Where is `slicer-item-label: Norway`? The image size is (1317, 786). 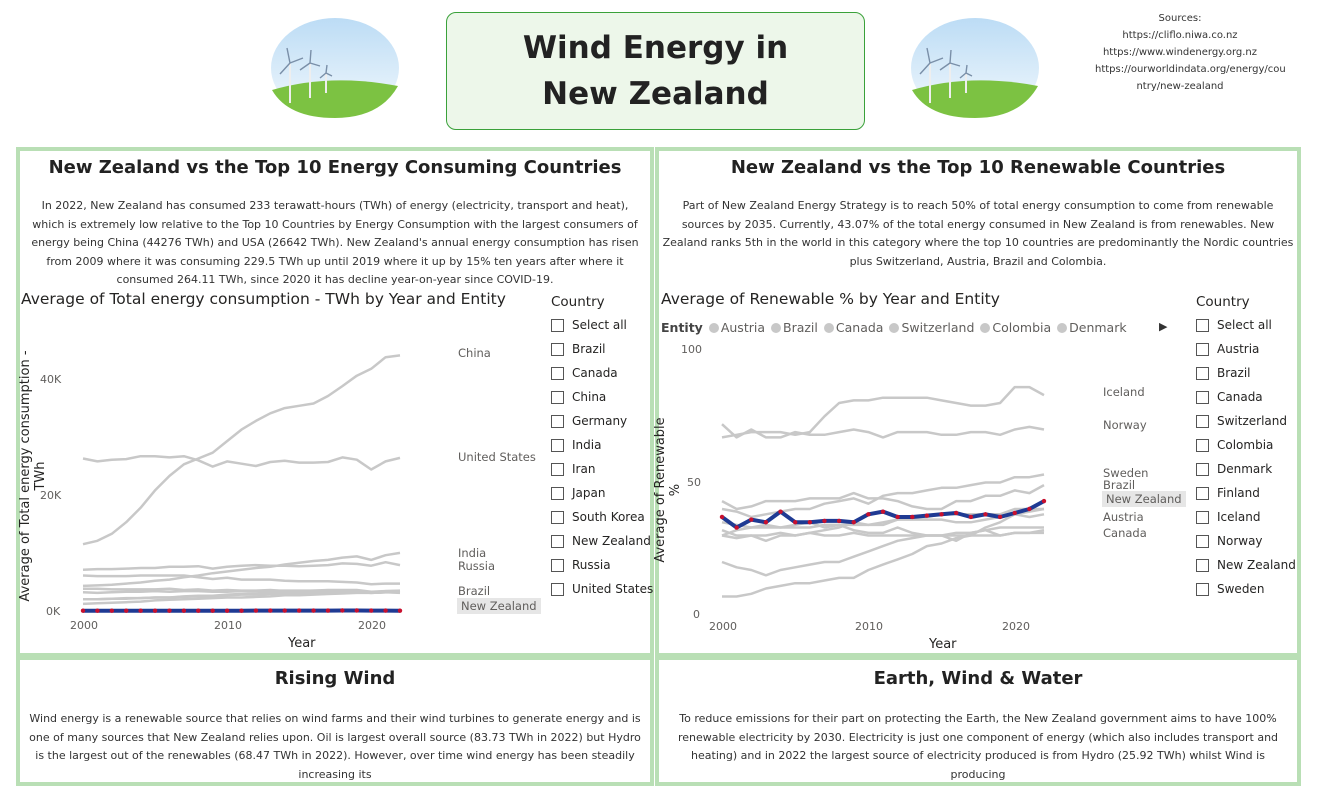
slicer-item-label: Norway is located at coordinates (1240, 541).